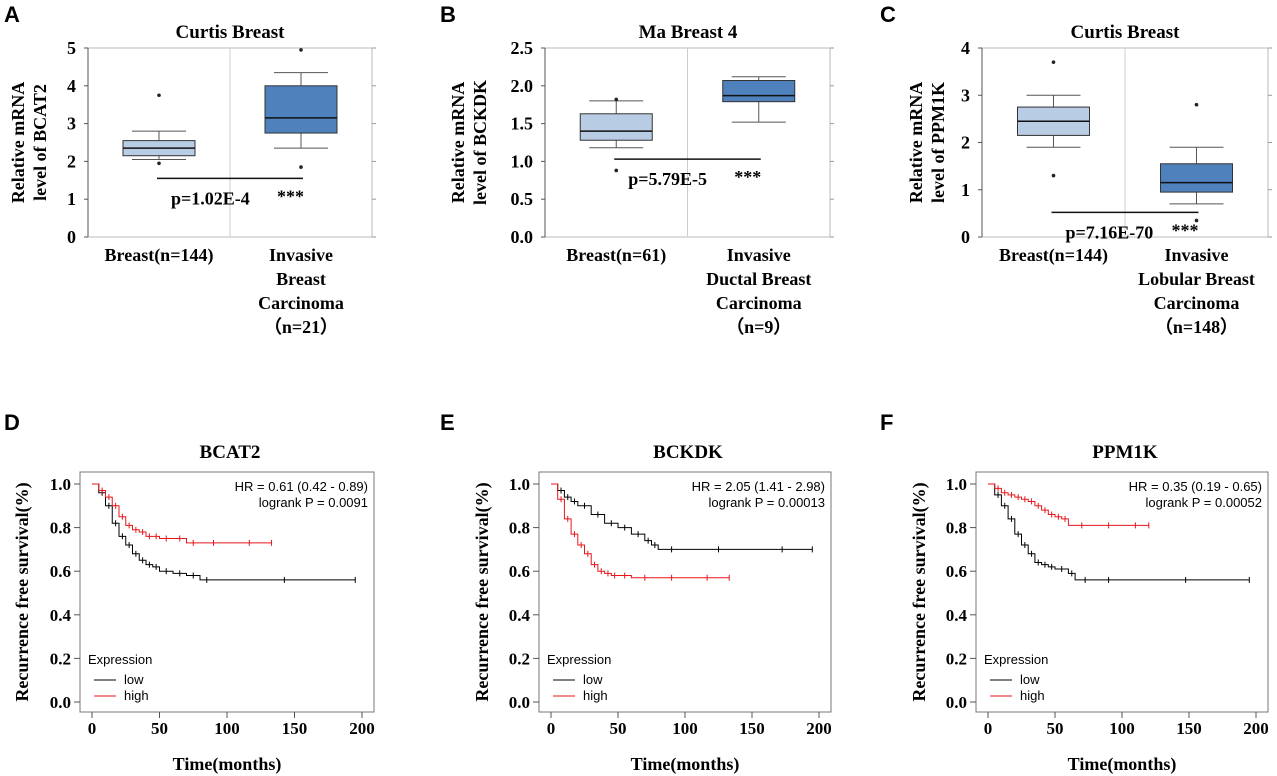  What do you see at coordinates (758, 279) in the screenshot?
I see `panel-b-category-label: Ductal Breast` at bounding box center [758, 279].